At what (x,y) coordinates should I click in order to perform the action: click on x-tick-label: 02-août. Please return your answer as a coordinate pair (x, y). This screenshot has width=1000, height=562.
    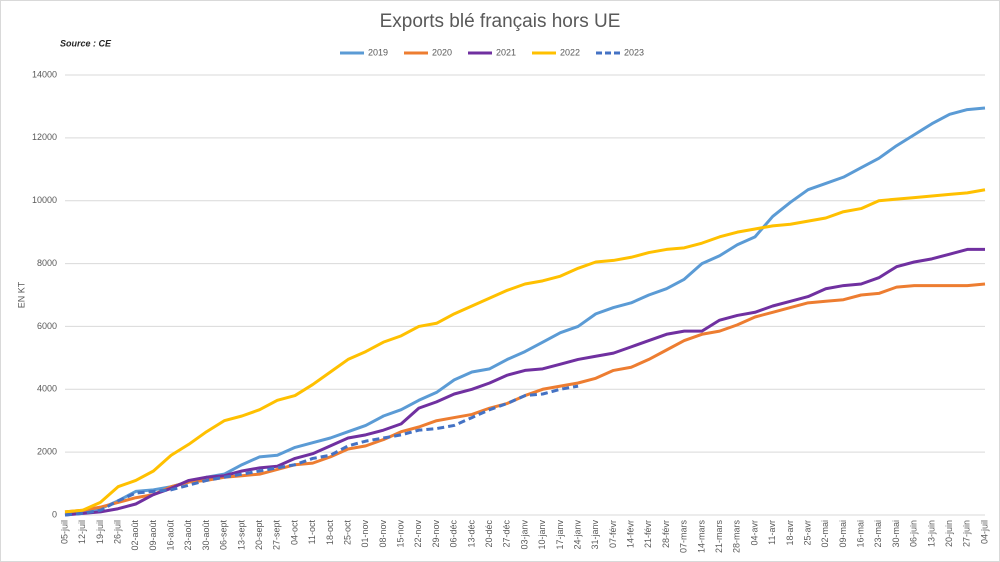
    Looking at the image, I should click on (135, 535).